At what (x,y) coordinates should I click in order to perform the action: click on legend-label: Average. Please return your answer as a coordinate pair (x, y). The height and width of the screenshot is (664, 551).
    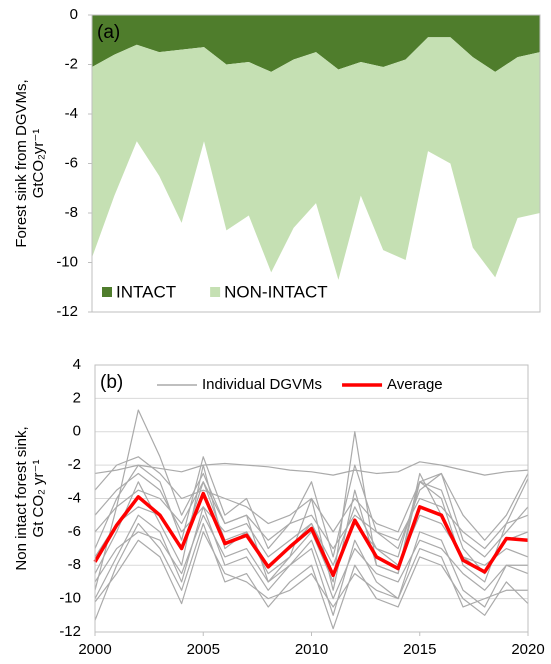
    Looking at the image, I should click on (415, 384).